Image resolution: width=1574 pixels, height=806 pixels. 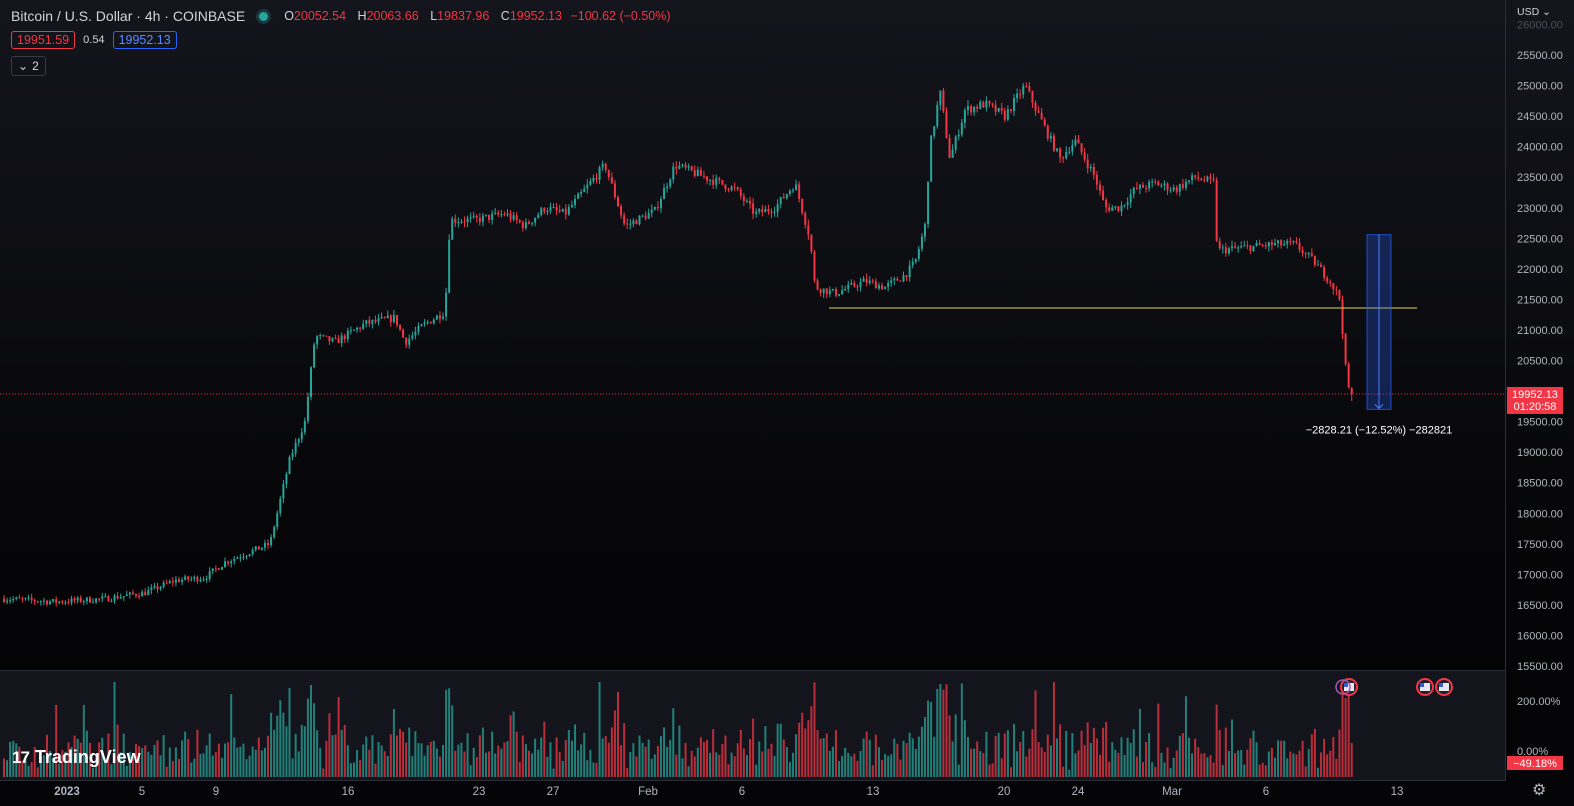 I want to click on tradingview-logo-icon: 17, so click(x=21, y=757).